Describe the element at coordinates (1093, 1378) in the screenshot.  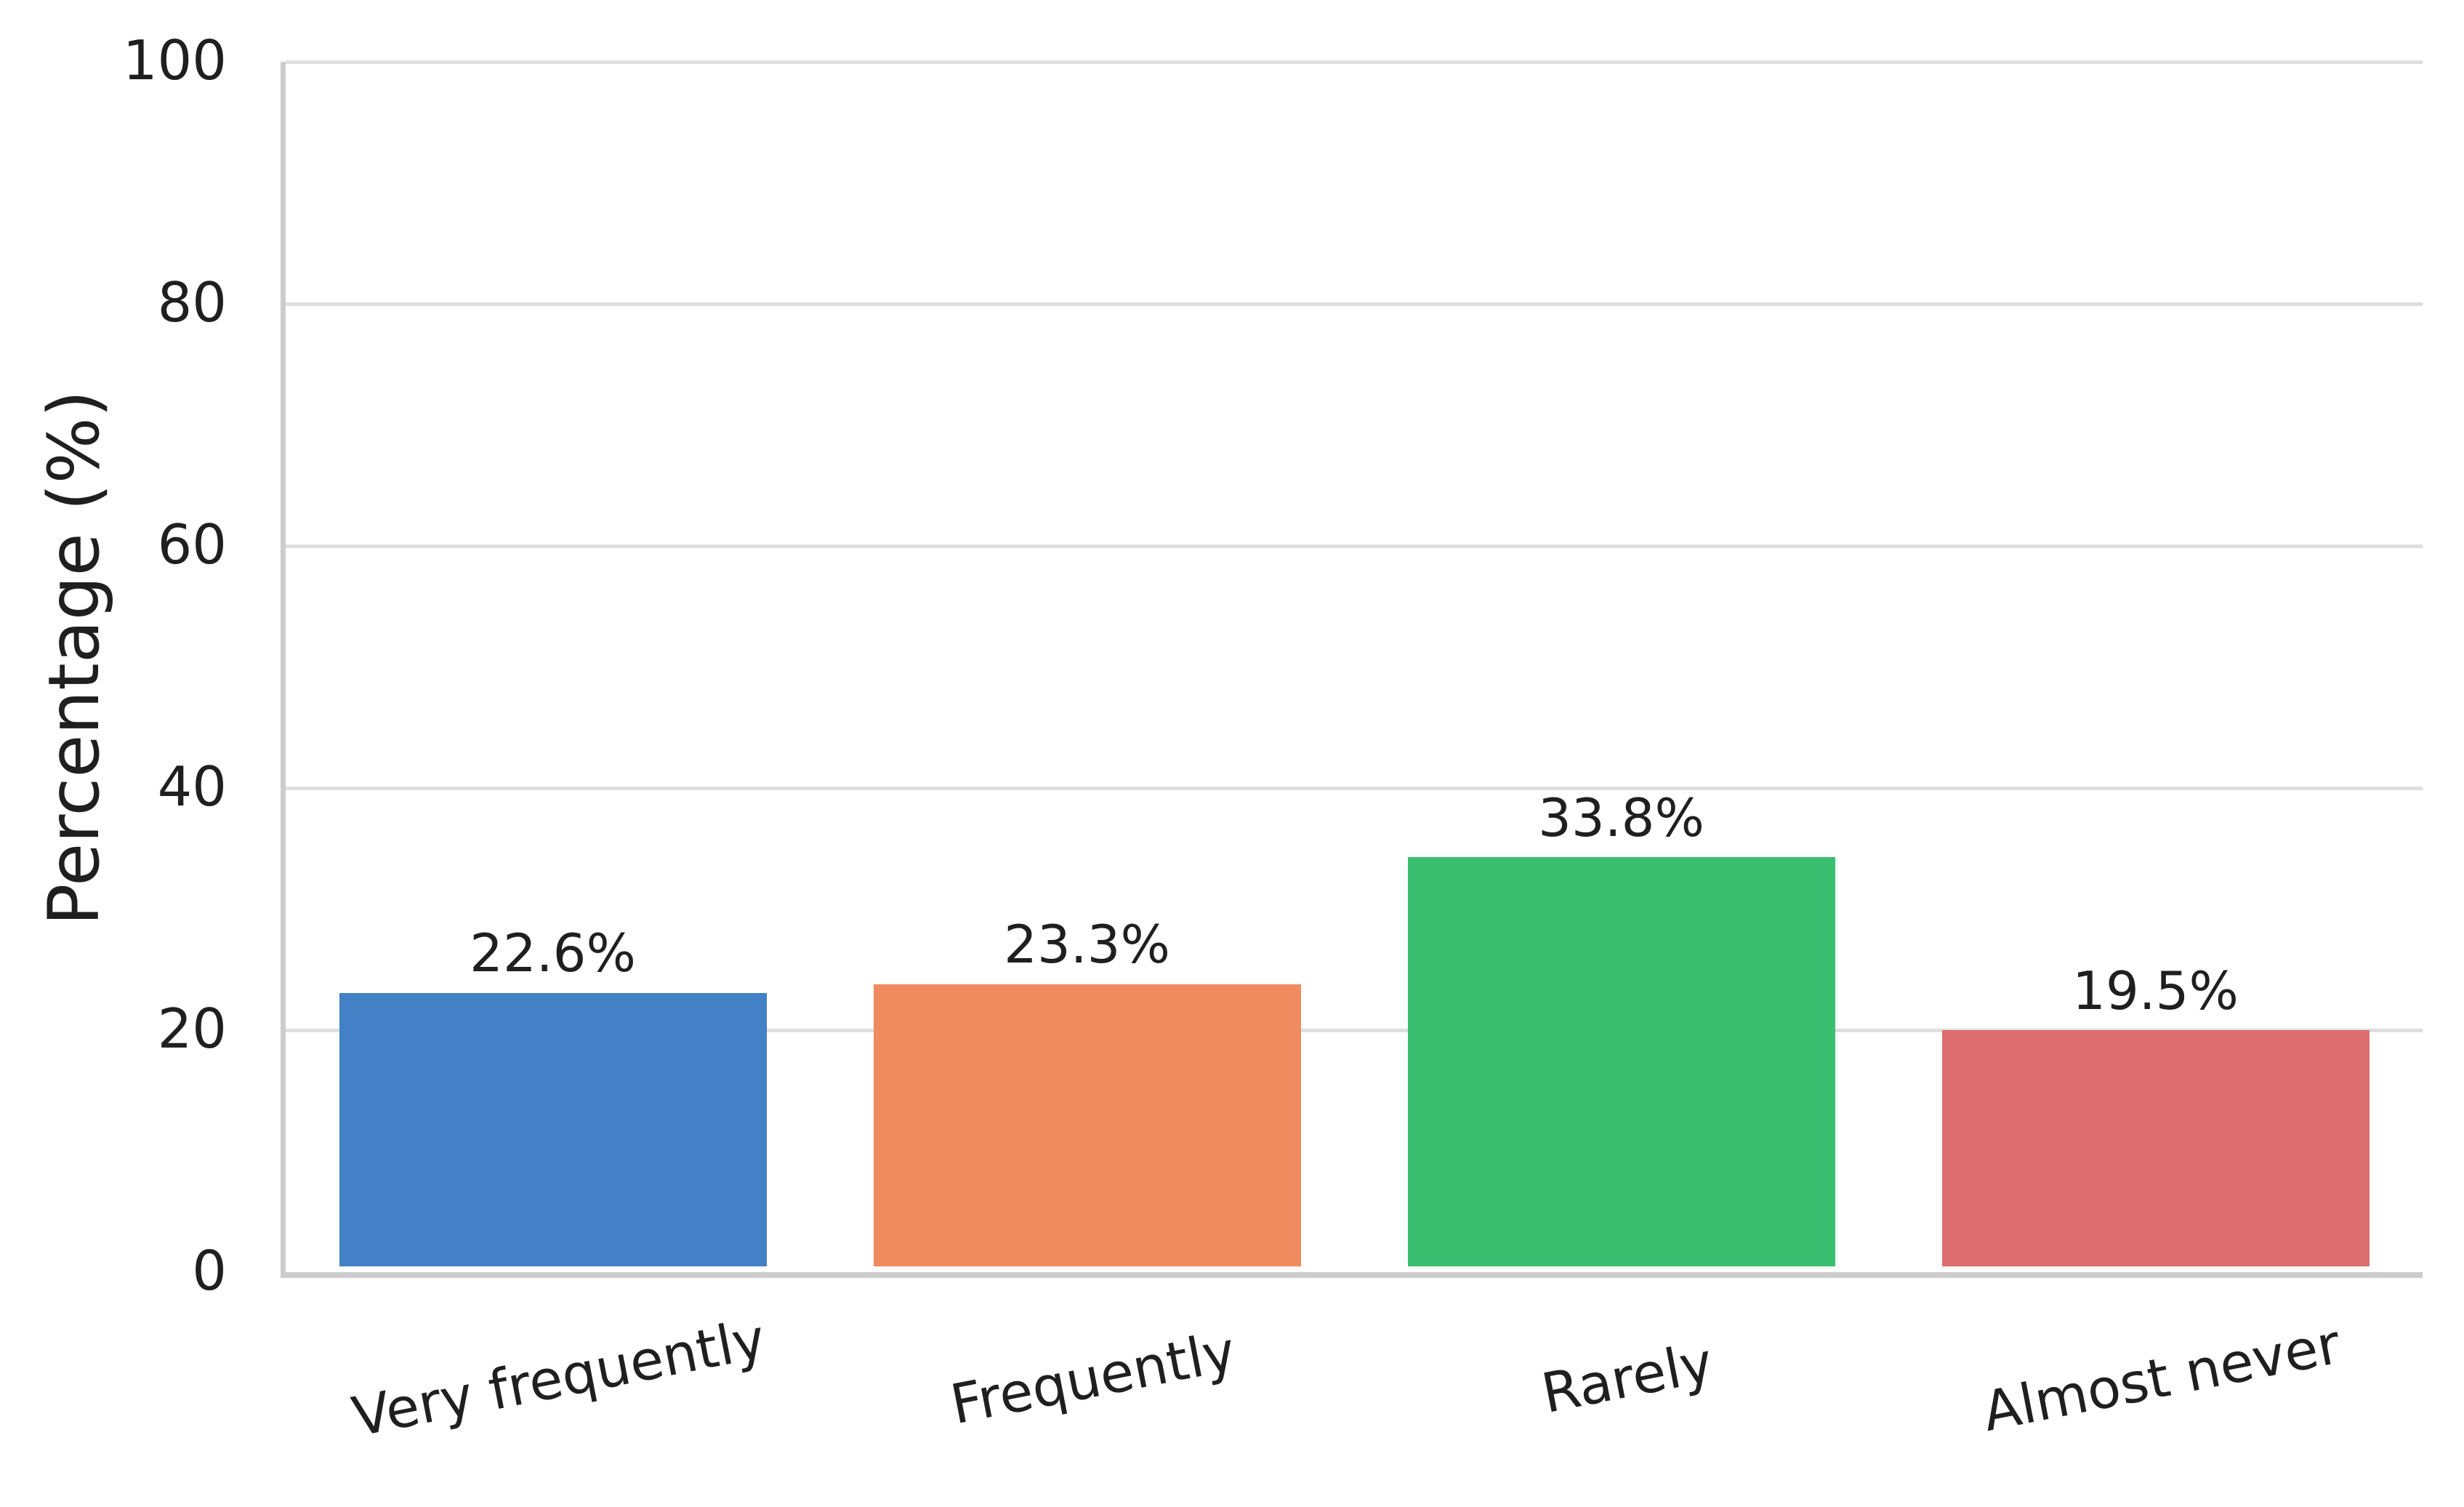
I see `x-tick-label: Frequently` at that location.